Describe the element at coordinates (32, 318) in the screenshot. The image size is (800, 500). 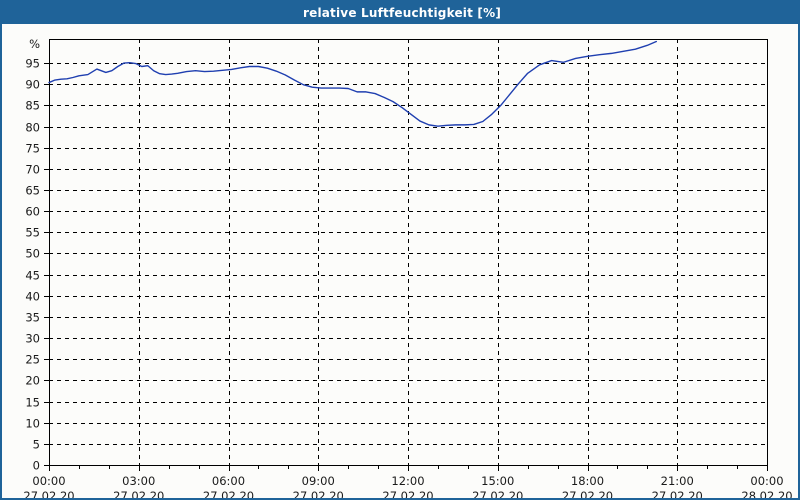
I see `y-tick-label: 35` at that location.